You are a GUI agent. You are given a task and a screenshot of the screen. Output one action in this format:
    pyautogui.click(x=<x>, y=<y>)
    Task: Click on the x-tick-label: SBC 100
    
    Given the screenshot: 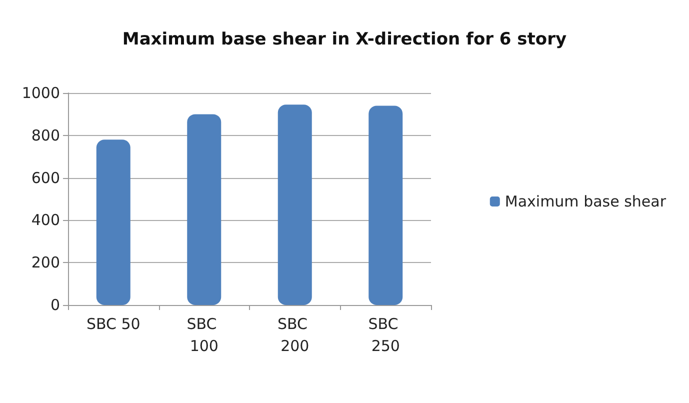 What is the action you would take?
    pyautogui.click(x=204, y=335)
    